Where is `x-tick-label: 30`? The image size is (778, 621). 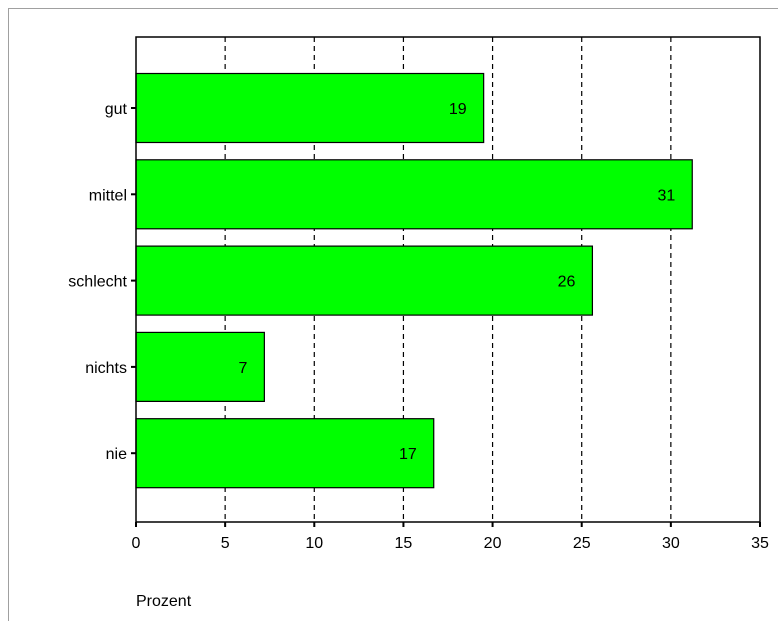 x-tick-label: 30 is located at coordinates (671, 543).